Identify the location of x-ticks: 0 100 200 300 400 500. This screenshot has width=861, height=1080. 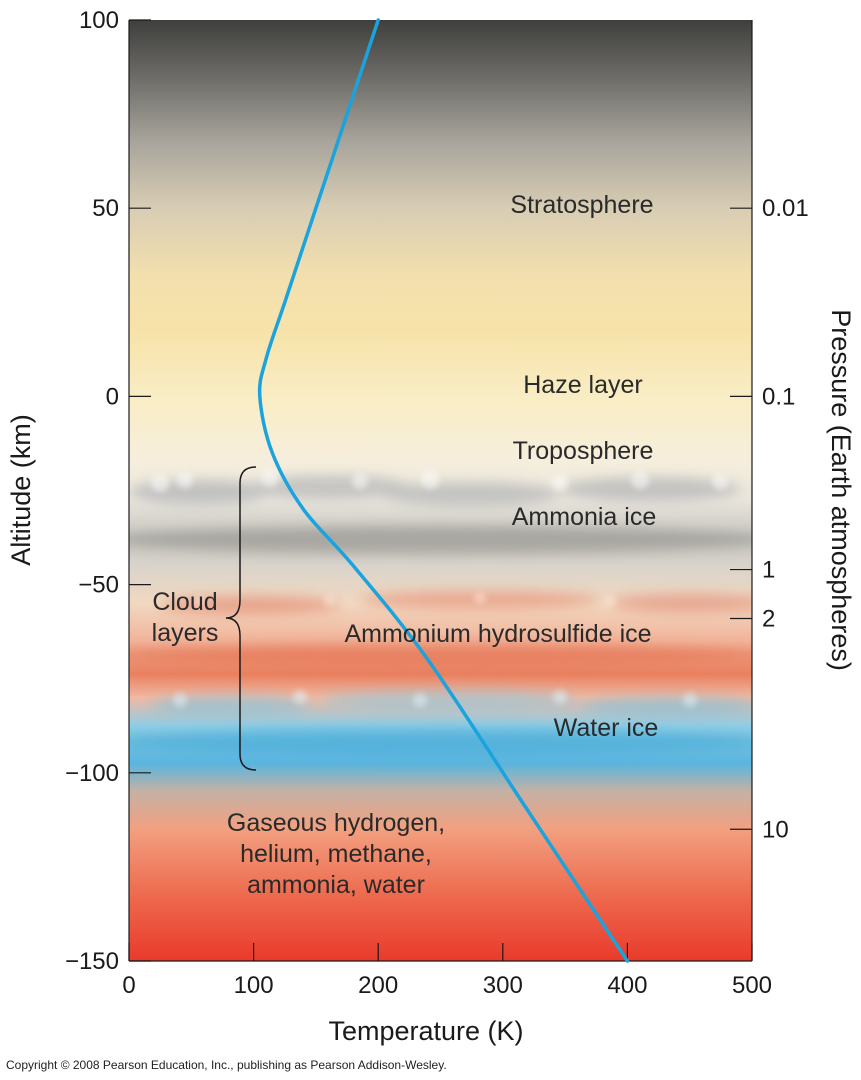
(447, 971).